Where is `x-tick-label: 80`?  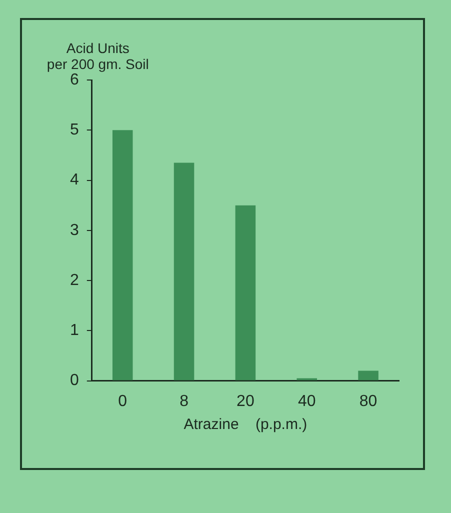 x-tick-label: 80 is located at coordinates (368, 401).